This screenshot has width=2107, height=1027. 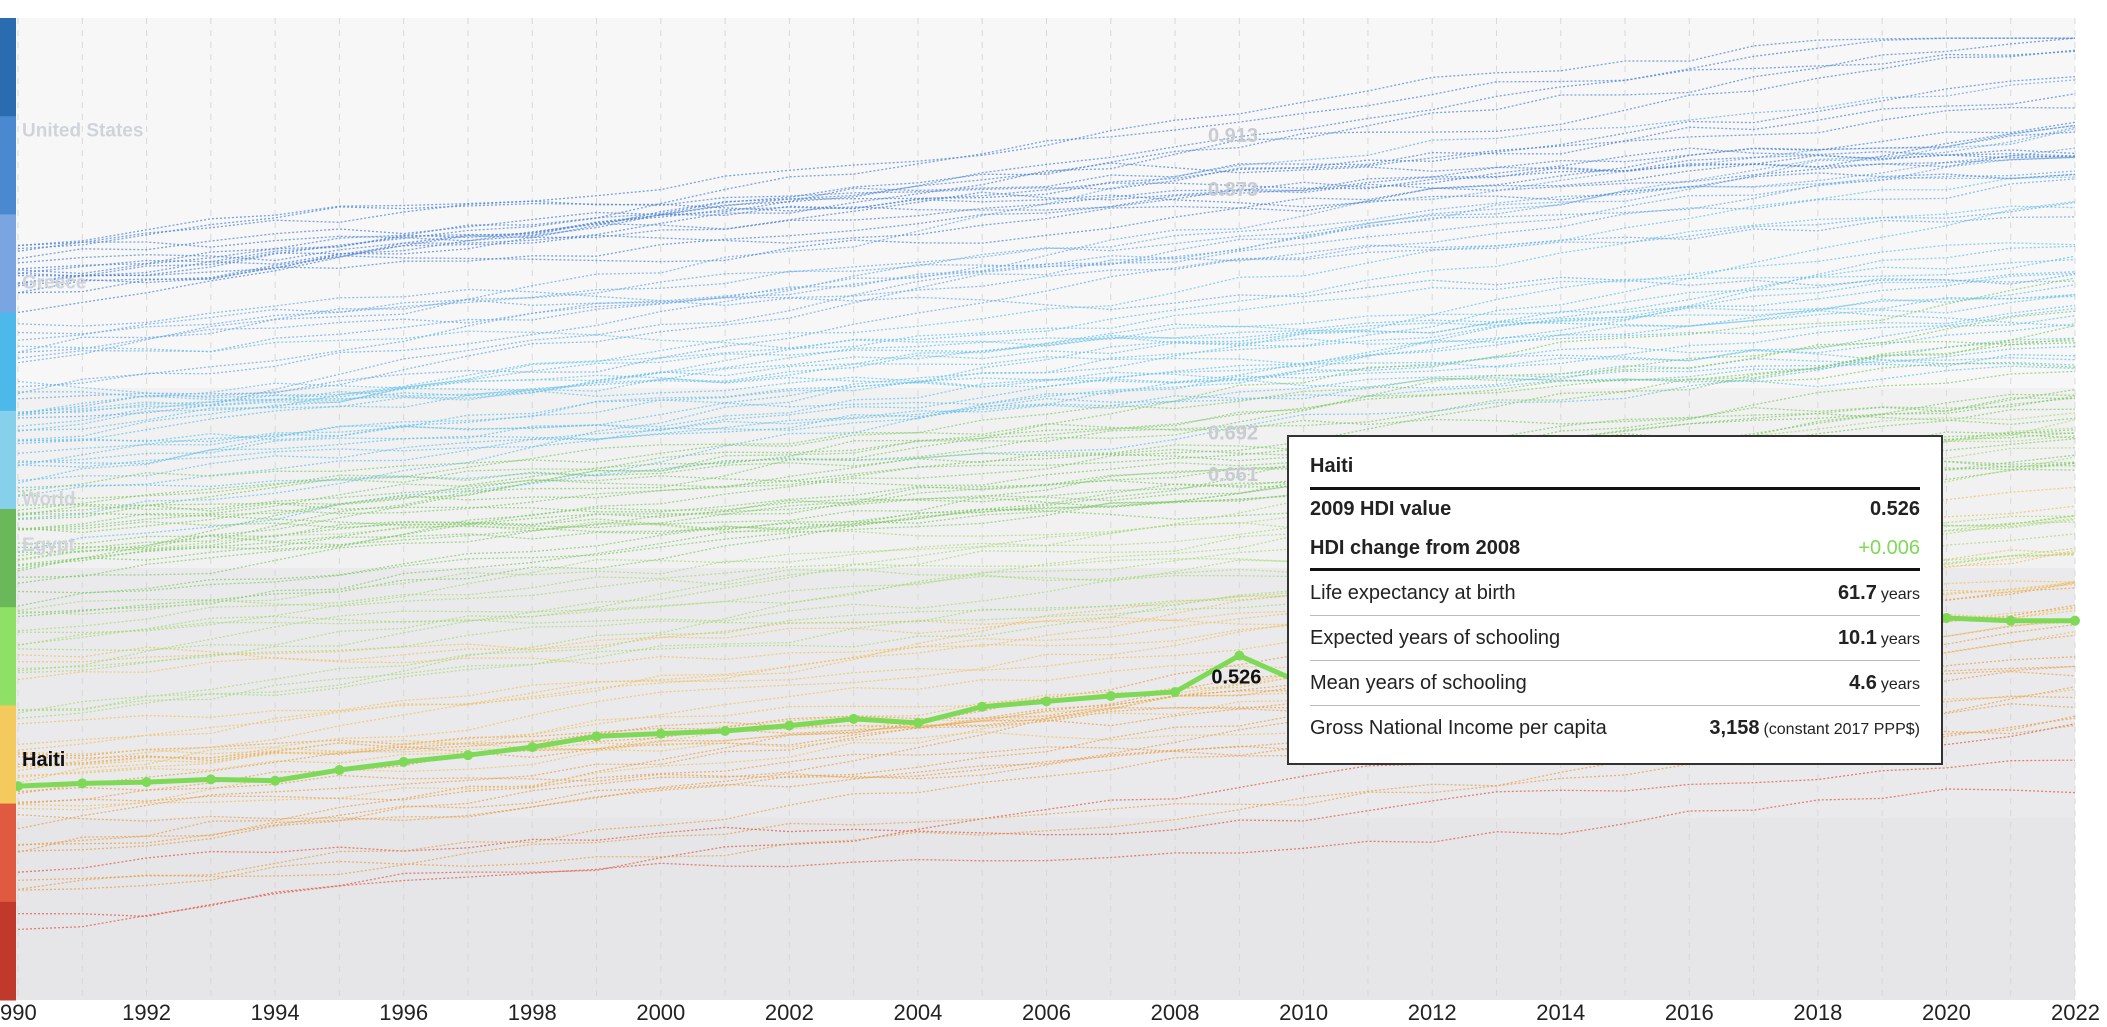 I want to click on tooltip-country: Haiti, so click(x=1615, y=470).